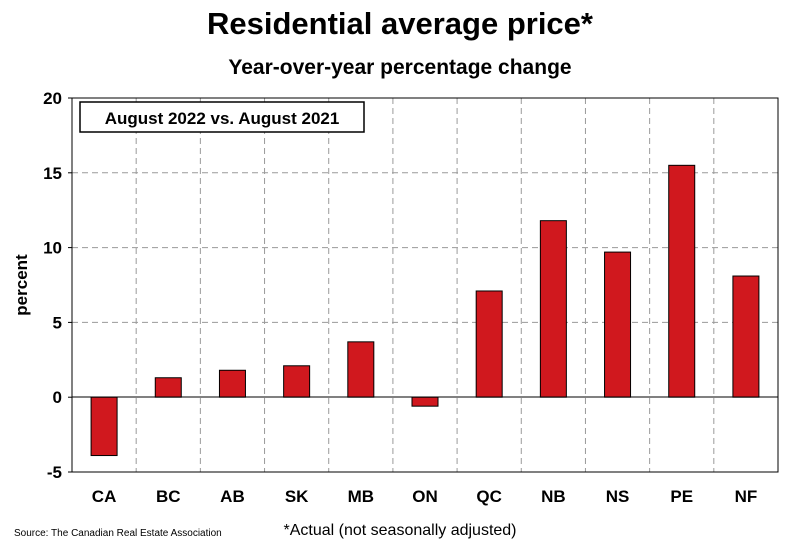 The height and width of the screenshot is (548, 800). I want to click on annotation-frame, so click(222, 117).